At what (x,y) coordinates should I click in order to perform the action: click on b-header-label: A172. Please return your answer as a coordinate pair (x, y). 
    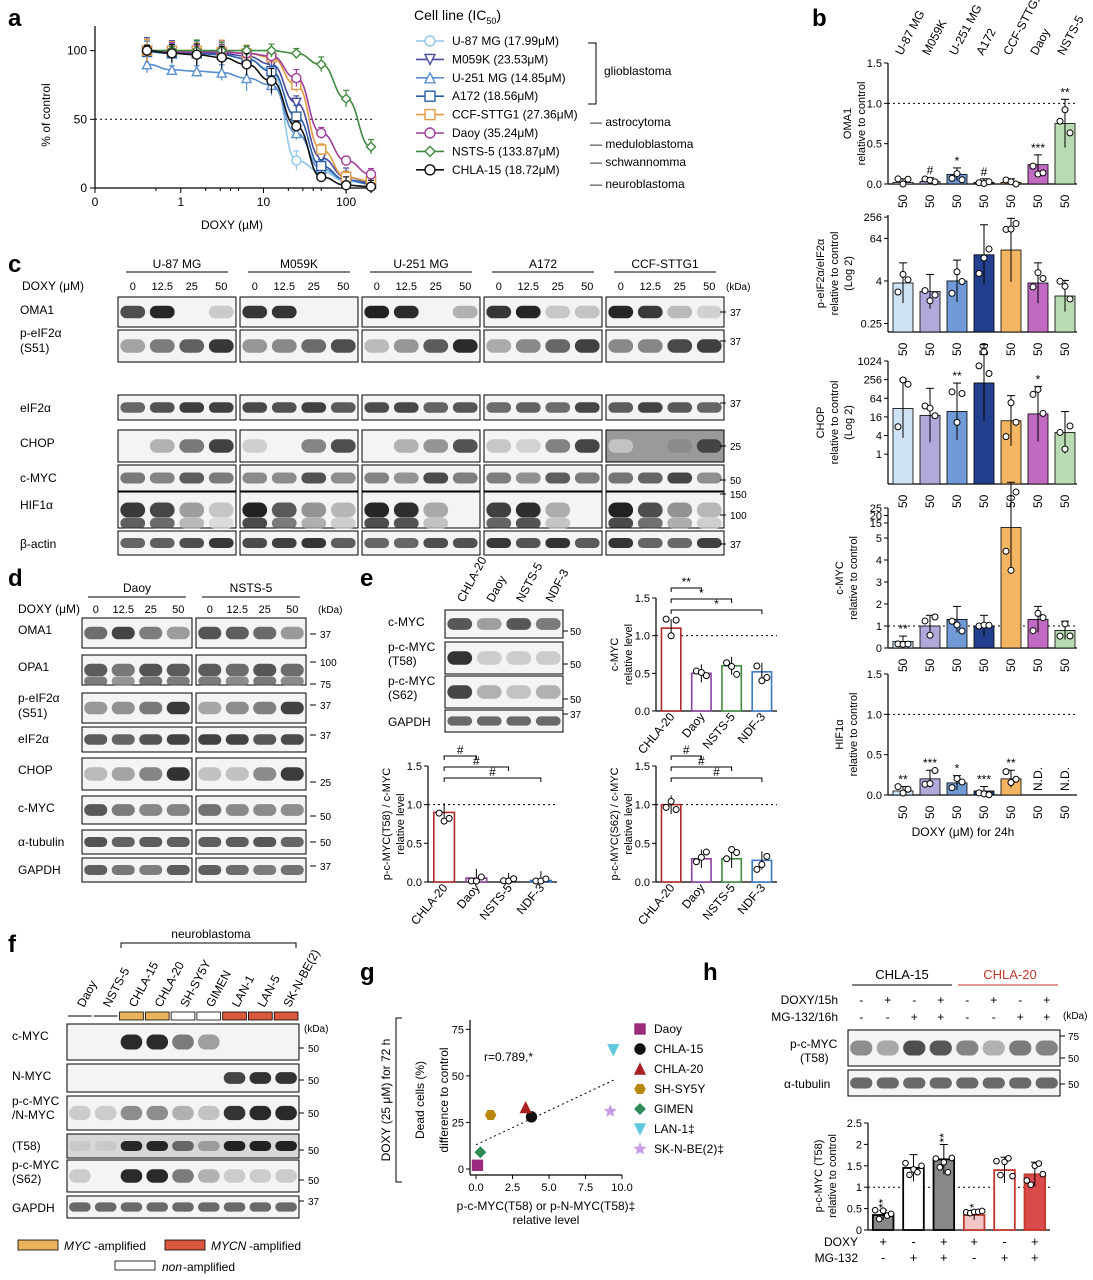
    Looking at the image, I should click on (986, 42).